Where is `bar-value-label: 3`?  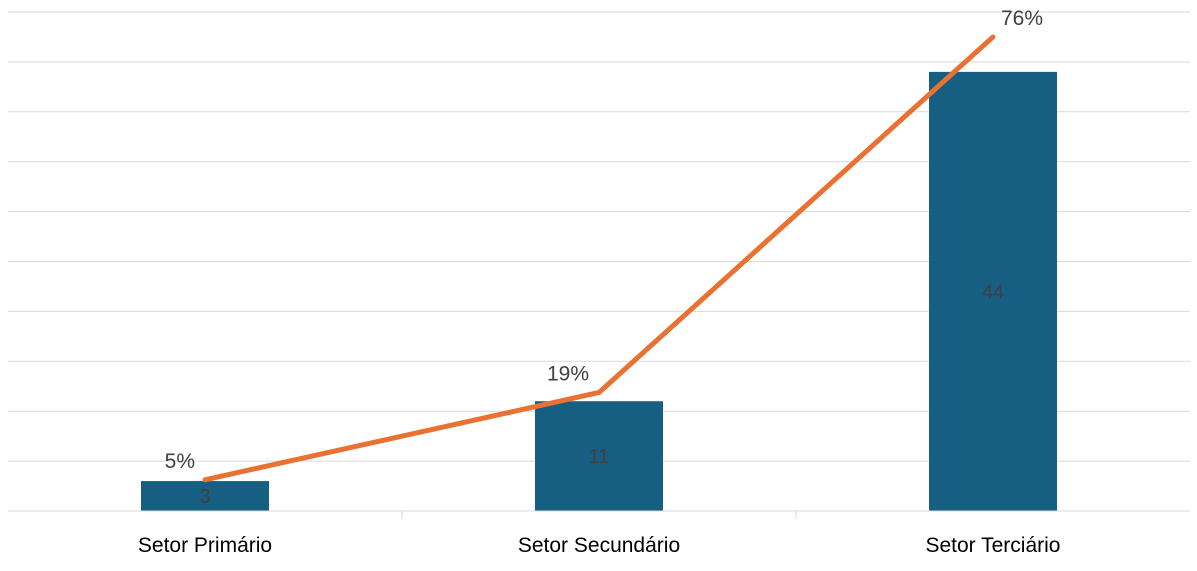
bar-value-label: 3 is located at coordinates (204, 497).